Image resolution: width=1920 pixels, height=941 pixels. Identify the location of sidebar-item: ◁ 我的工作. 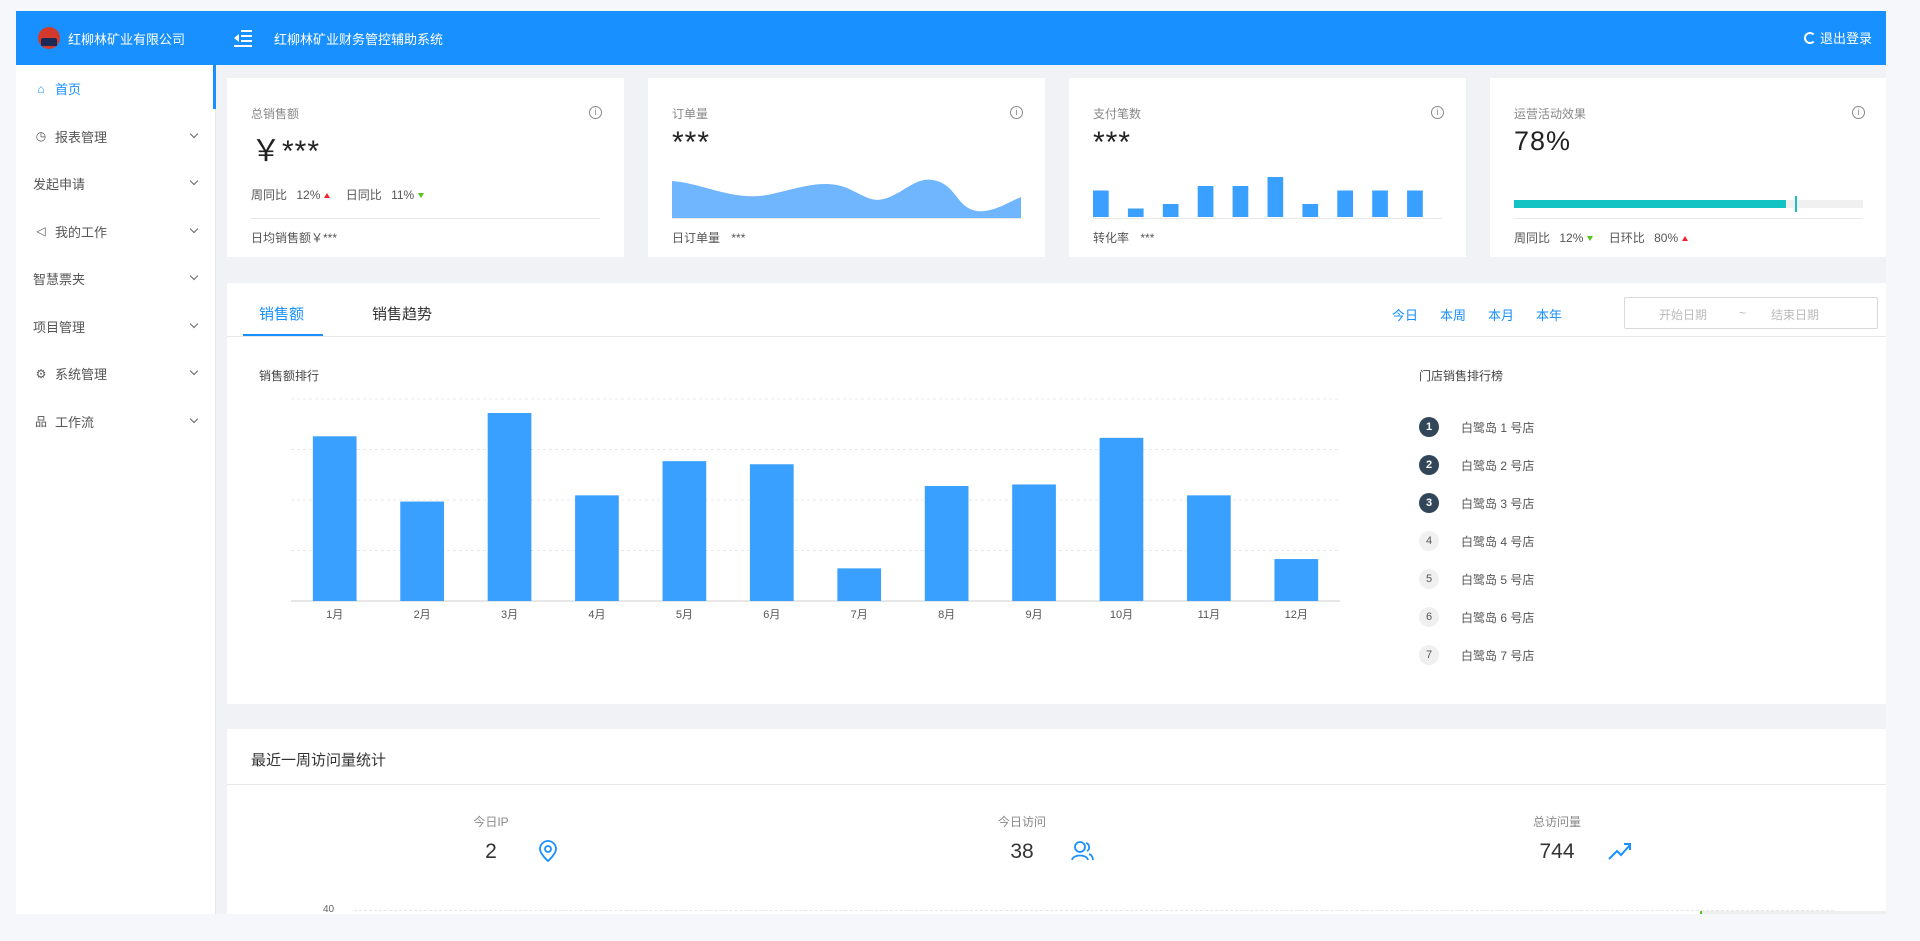
(115, 232).